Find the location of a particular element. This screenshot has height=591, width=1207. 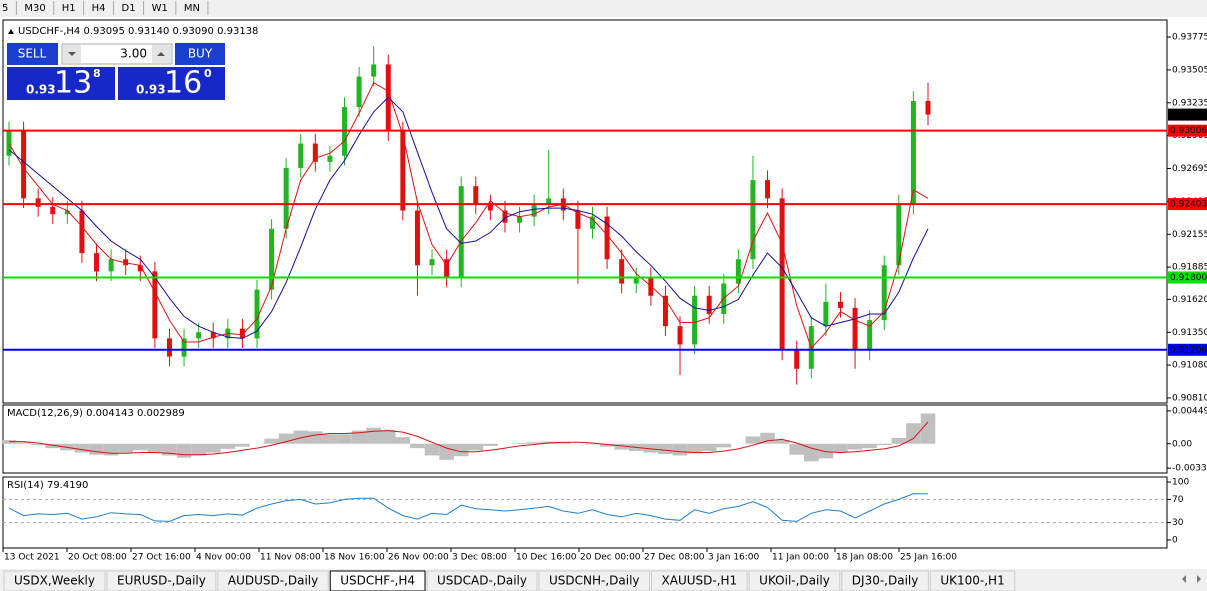

buy-price-frac: 0 is located at coordinates (208, 73).